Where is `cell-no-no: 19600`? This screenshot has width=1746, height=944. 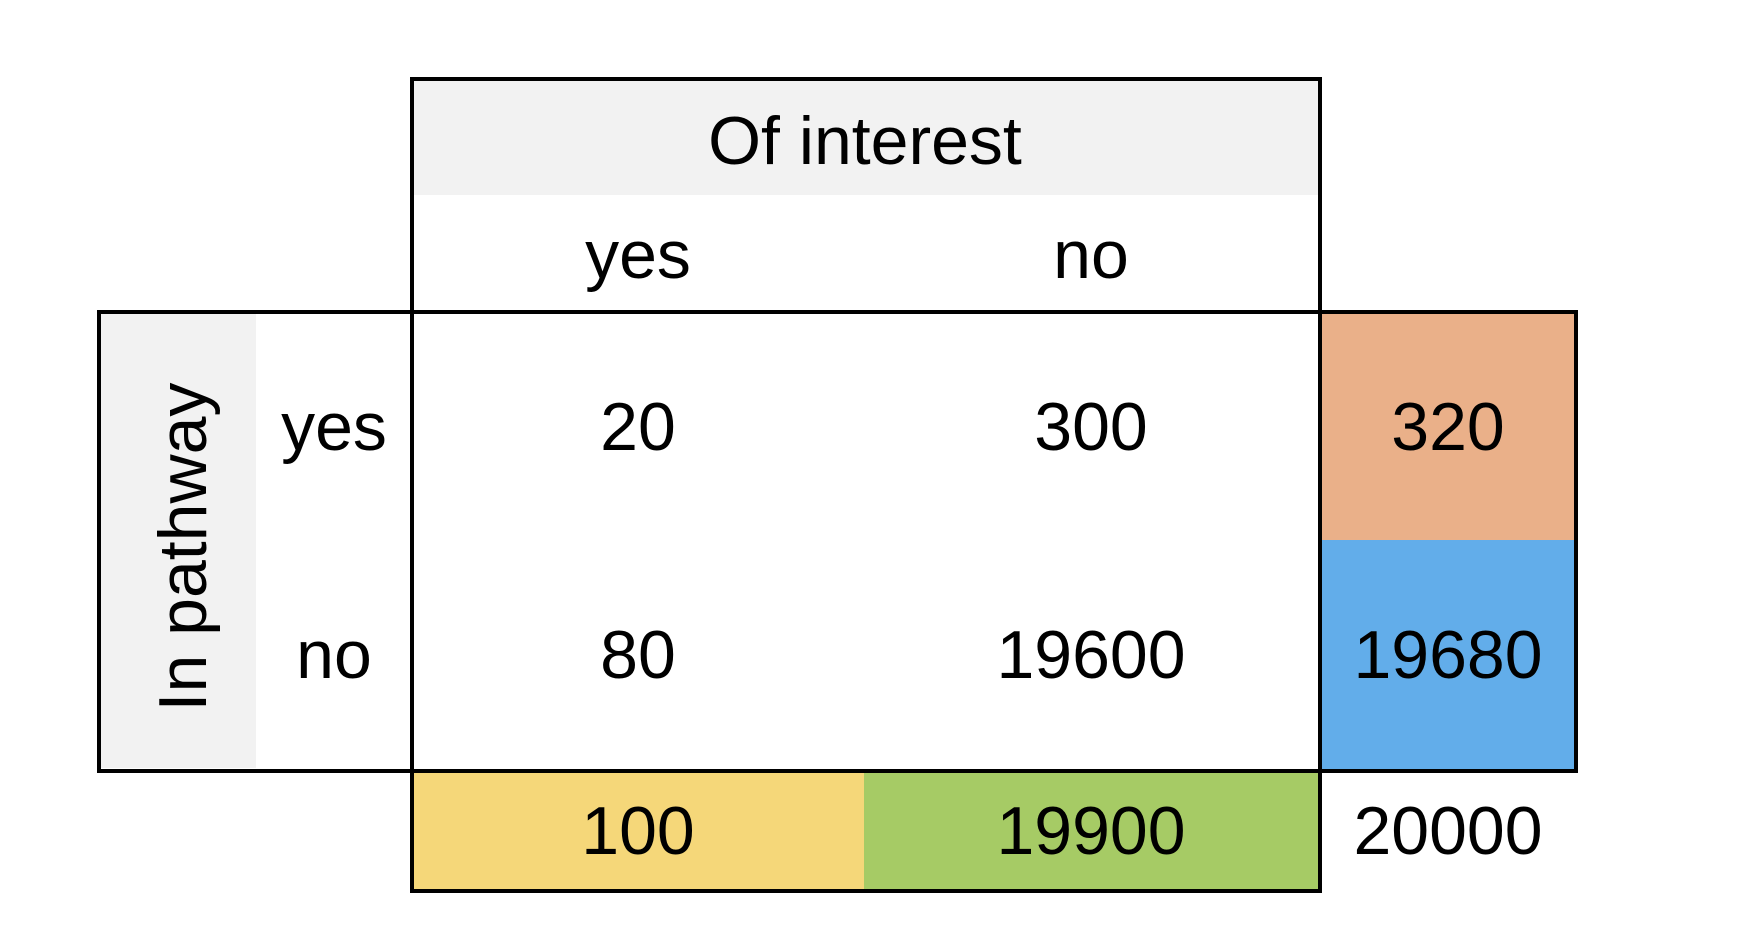
cell-no-no: 19600 is located at coordinates (1091, 655).